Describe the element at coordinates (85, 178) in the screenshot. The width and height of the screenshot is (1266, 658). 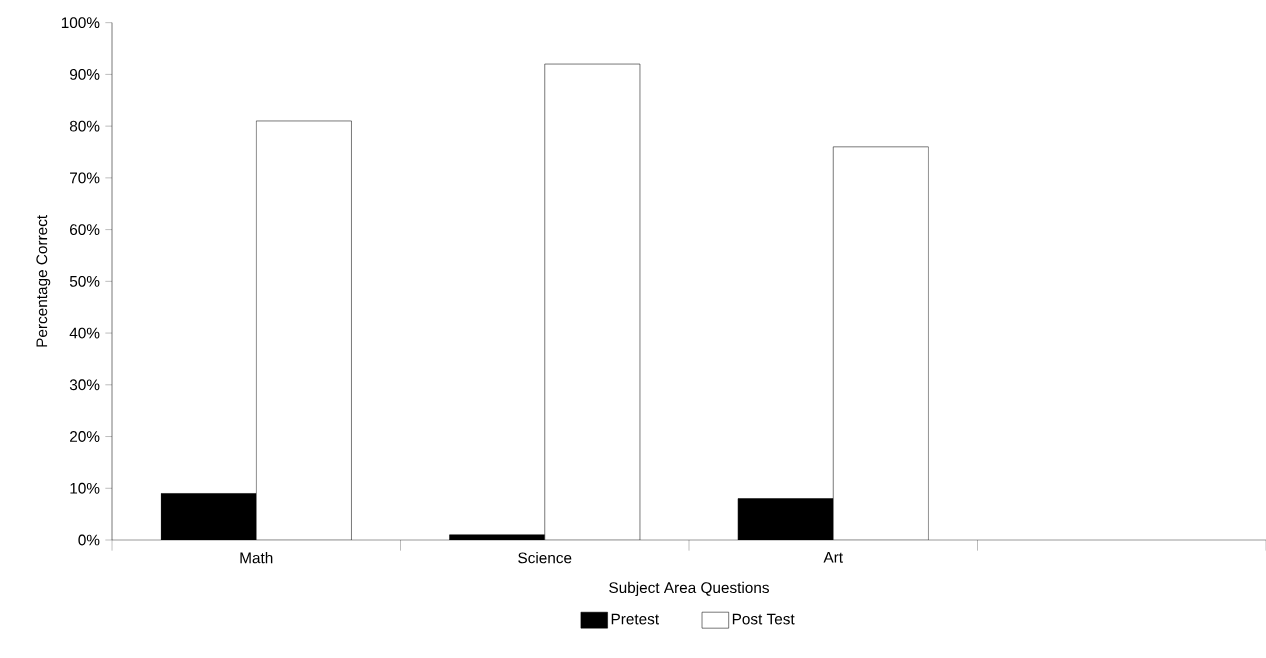
I see `y-tick-label: 70%` at that location.